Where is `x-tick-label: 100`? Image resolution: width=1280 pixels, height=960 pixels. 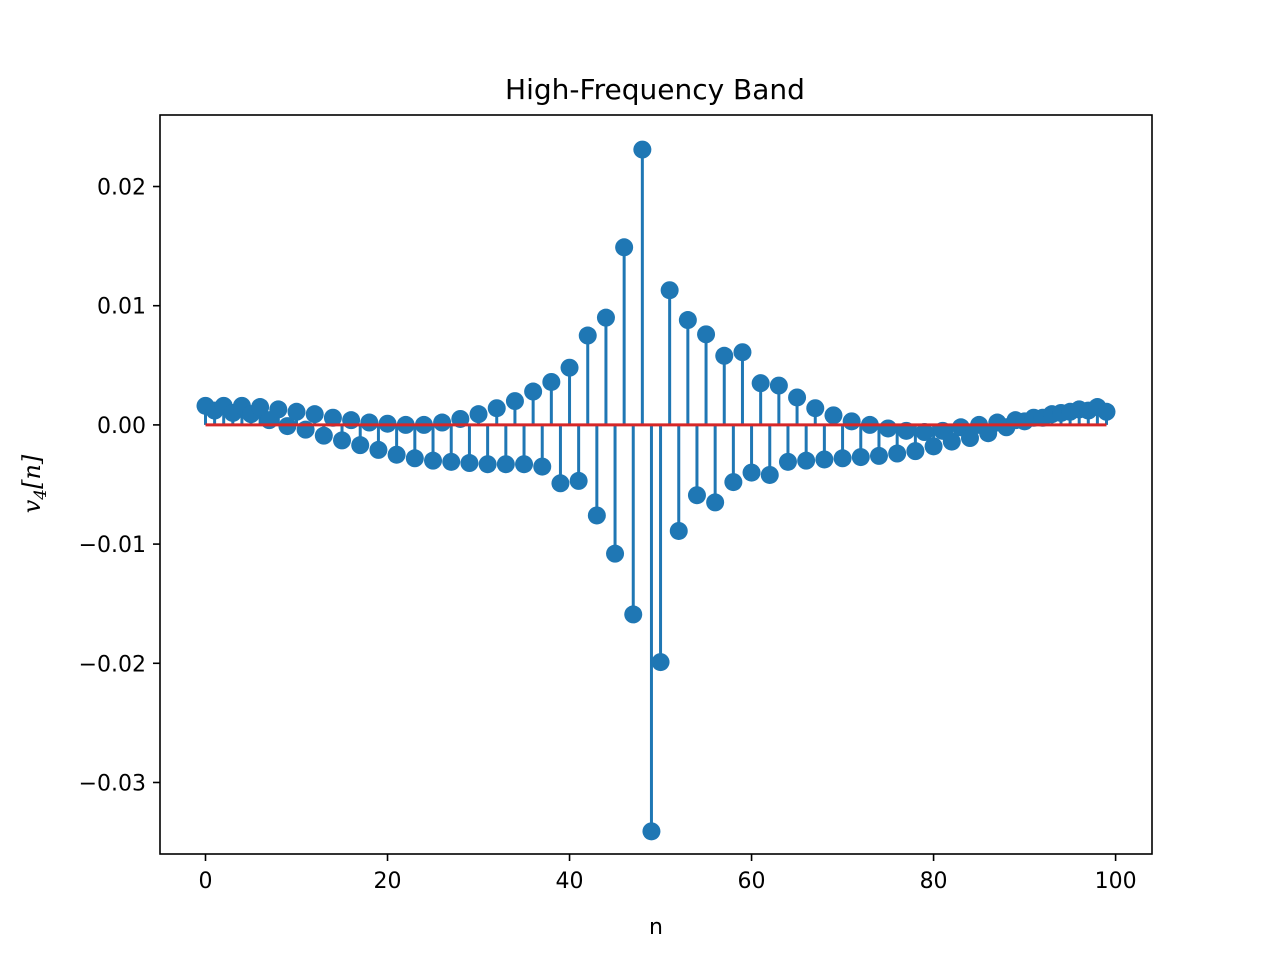
x-tick-label: 100 is located at coordinates (1116, 881).